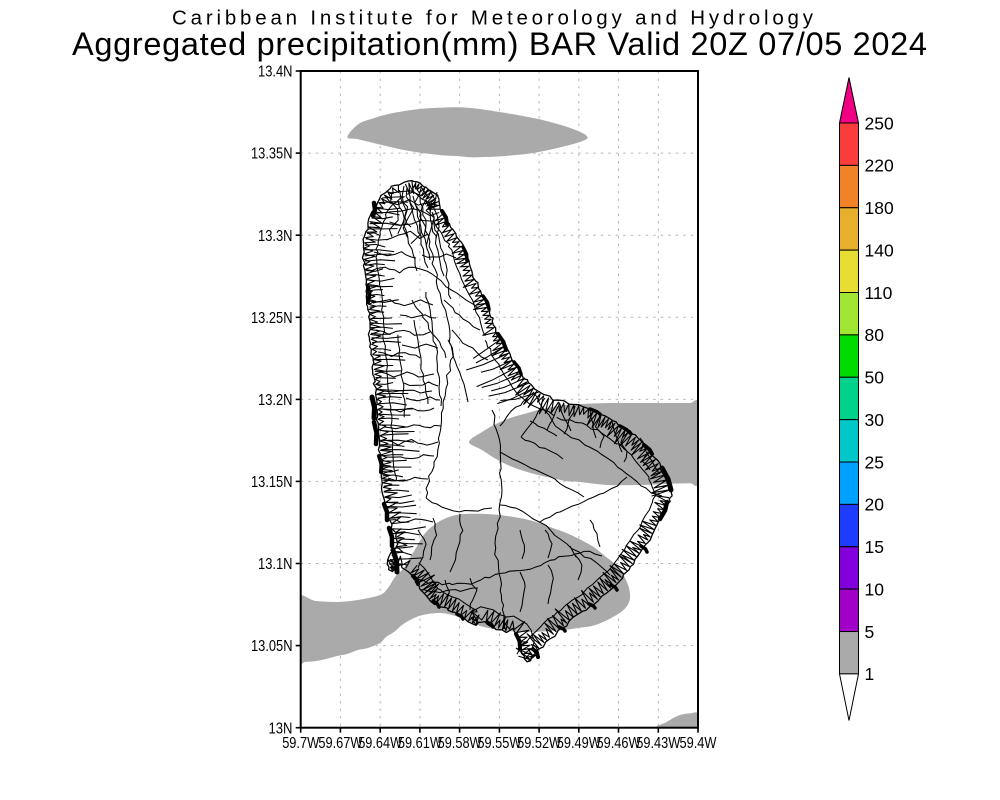 The image size is (1000, 800). Describe the element at coordinates (875, 335) in the screenshot. I see `svg-text: 80` at that location.